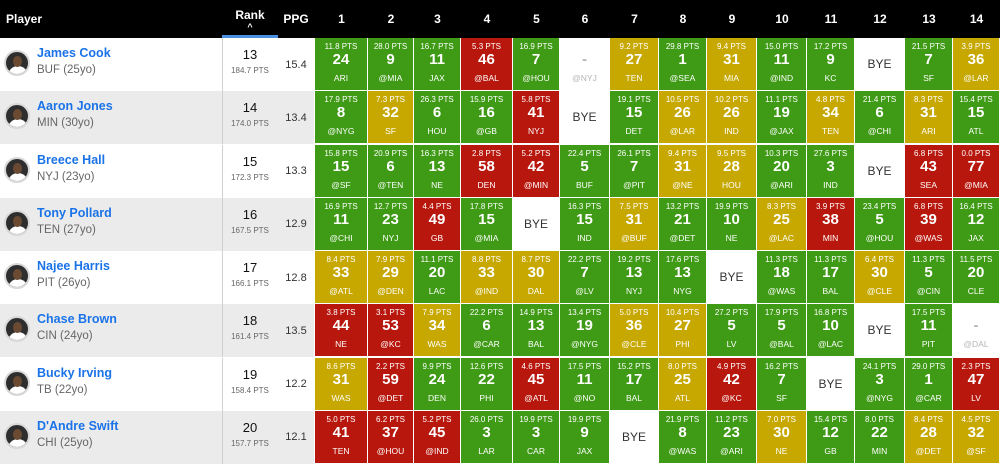 Image resolution: width=1000 pixels, height=464 pixels. What do you see at coordinates (437, 277) in the screenshot?
I see `week-matchup-cell: 11.1 PTS 20 LAC` at bounding box center [437, 277].